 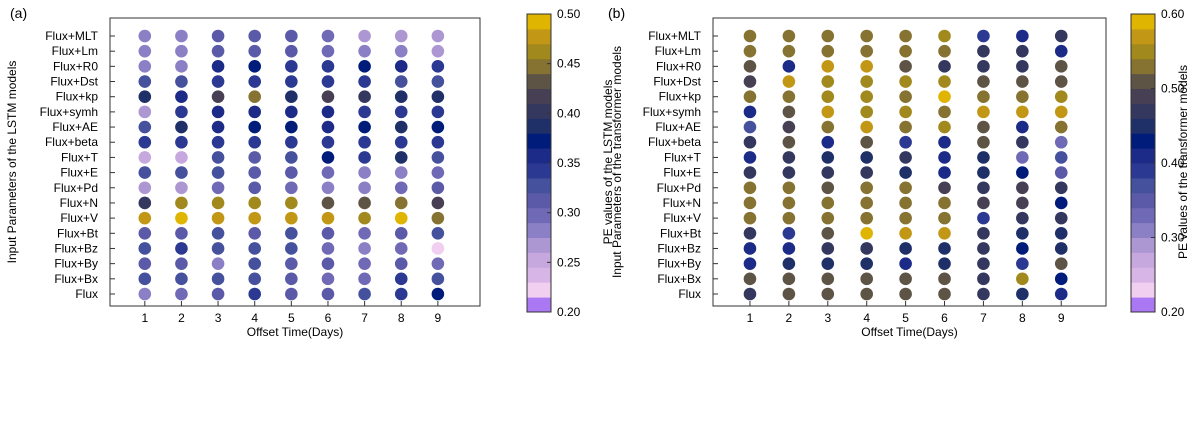 What do you see at coordinates (78, 233) in the screenshot?
I see `y-tick-label: Flux+Bt` at bounding box center [78, 233].